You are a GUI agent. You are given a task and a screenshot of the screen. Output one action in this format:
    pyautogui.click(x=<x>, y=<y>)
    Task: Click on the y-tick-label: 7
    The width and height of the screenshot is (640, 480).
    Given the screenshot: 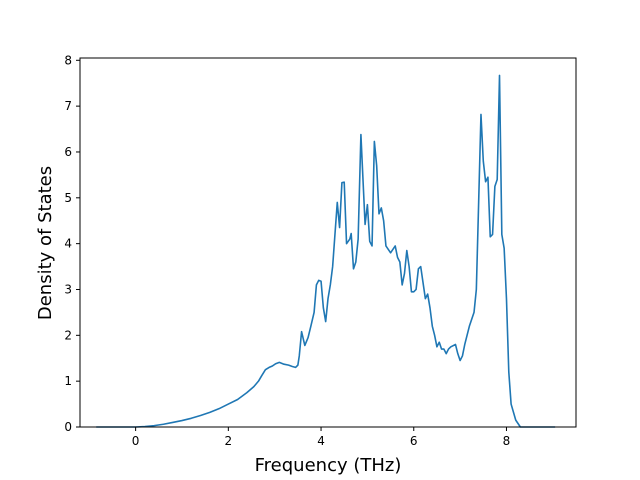 What is the action you would take?
    pyautogui.click(x=68, y=106)
    